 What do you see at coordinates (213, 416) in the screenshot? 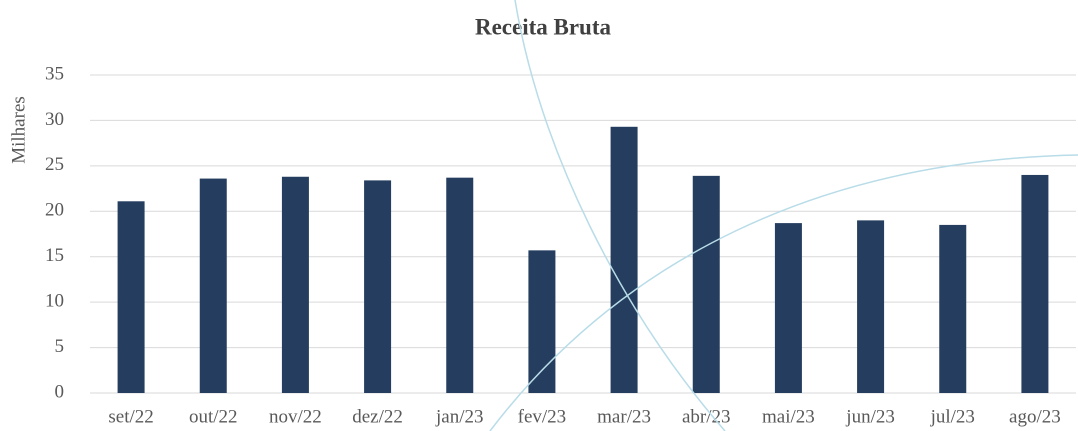
I see `x-tick-label: out/22` at bounding box center [213, 416].